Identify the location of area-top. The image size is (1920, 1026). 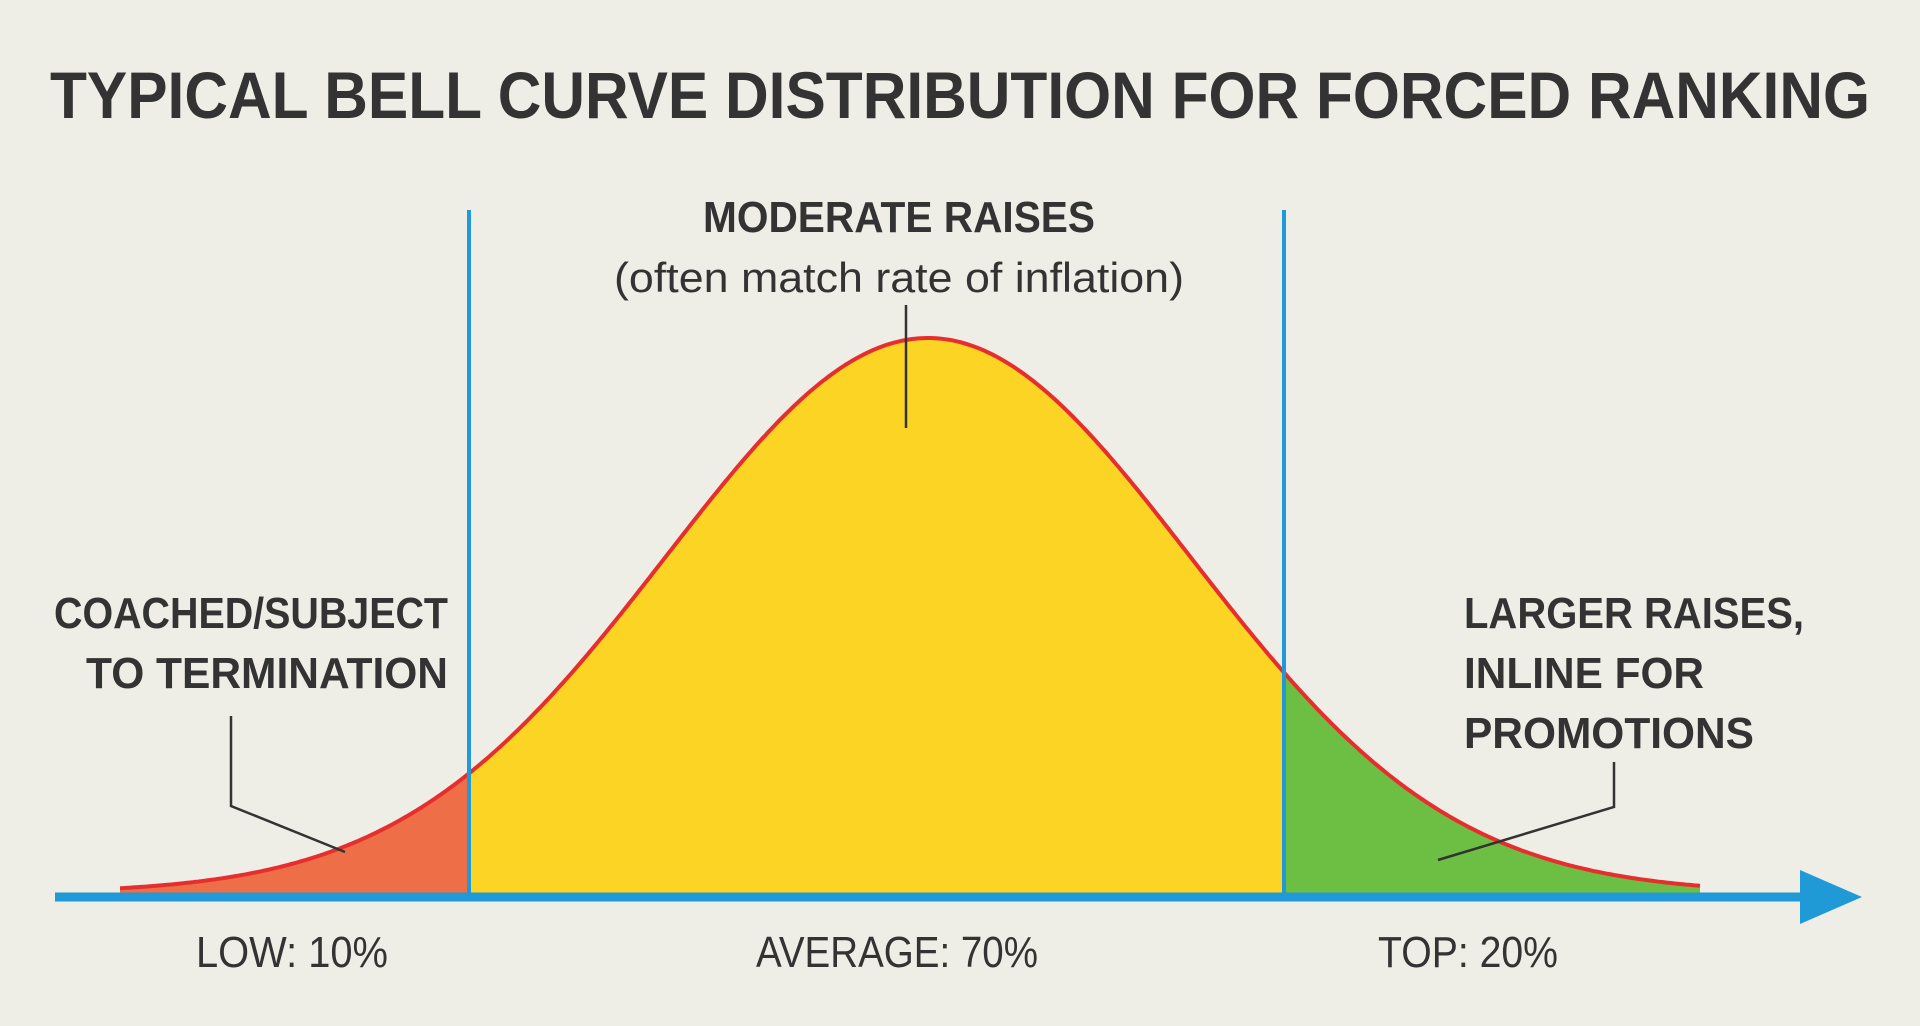
(1492, 782).